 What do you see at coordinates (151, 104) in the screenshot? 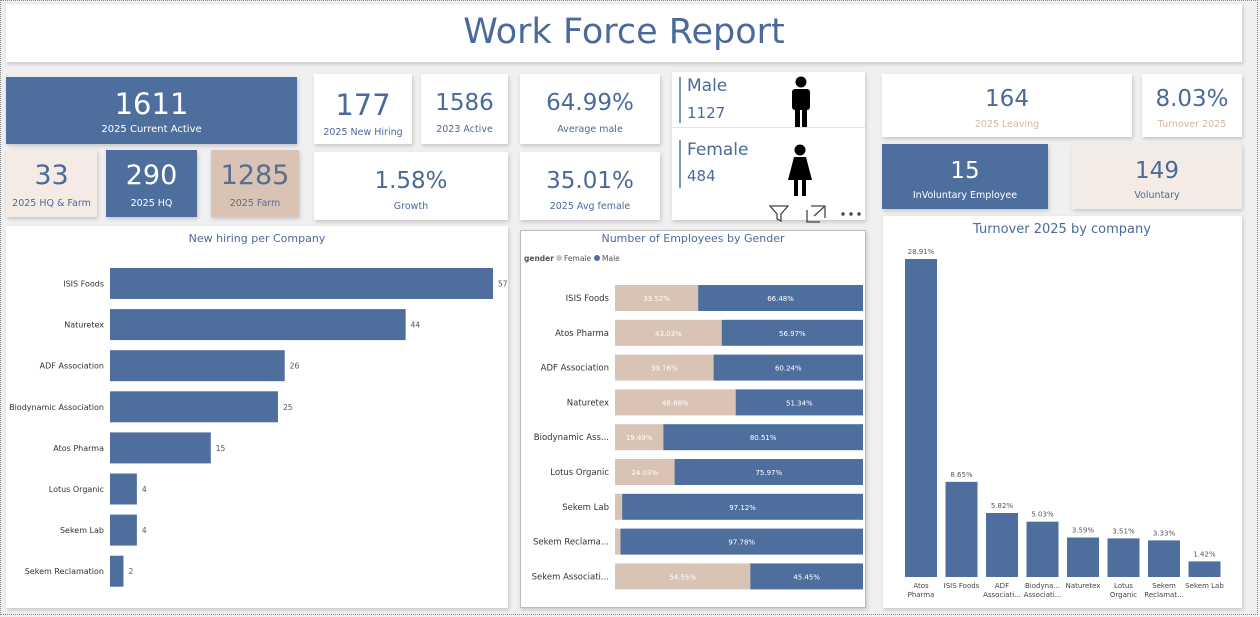
I see `current-active-value: 1611` at bounding box center [151, 104].